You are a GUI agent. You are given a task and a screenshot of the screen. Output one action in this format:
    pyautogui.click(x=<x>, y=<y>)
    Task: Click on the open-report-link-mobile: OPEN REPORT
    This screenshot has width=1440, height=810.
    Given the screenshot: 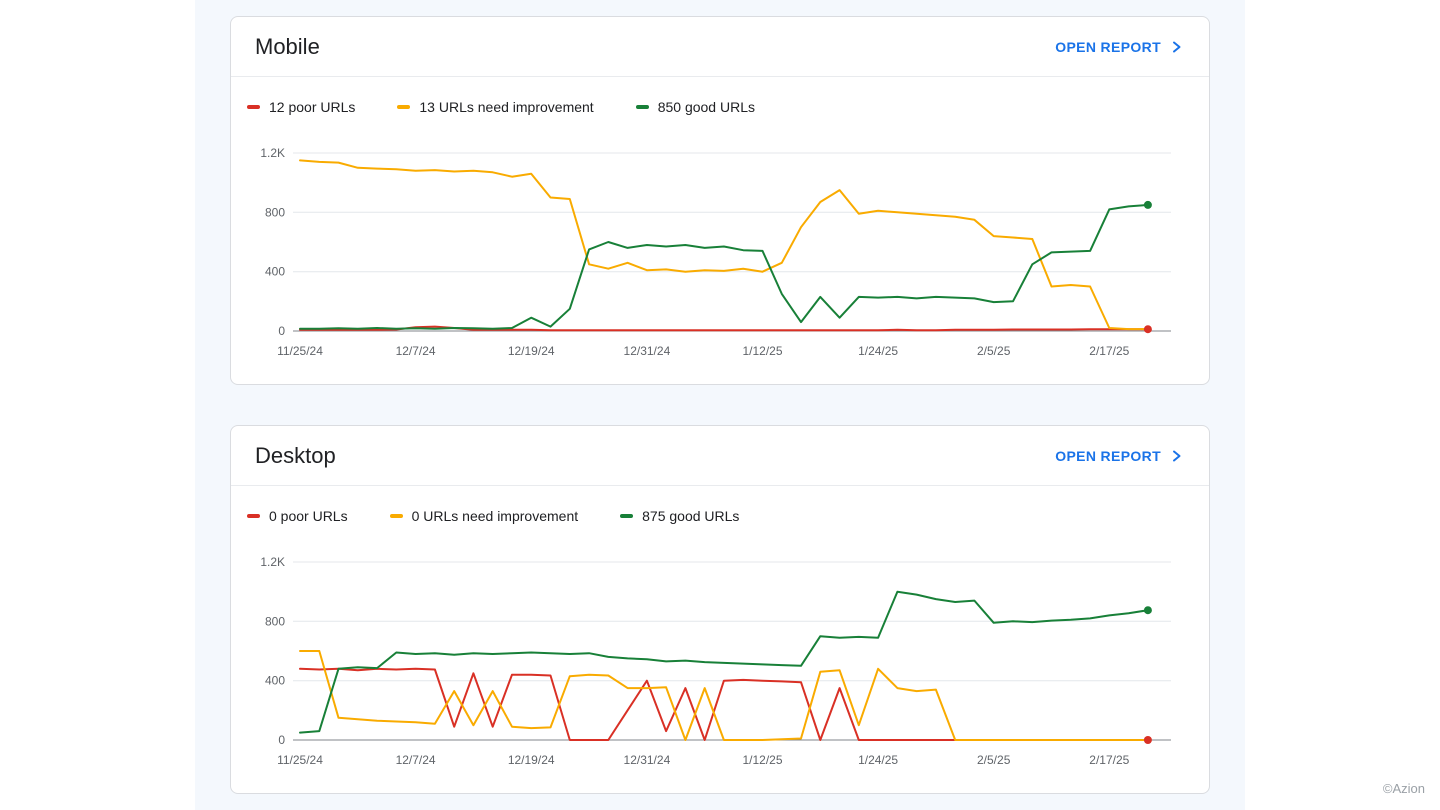 What is the action you would take?
    pyautogui.click(x=1120, y=47)
    